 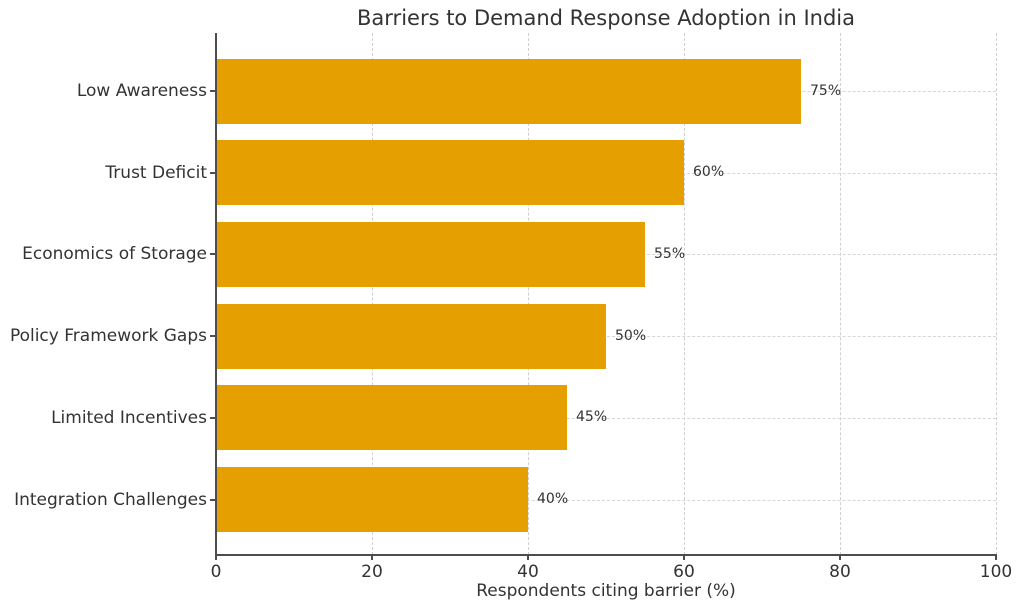 I want to click on bar-value-label: 75%, so click(x=826, y=90).